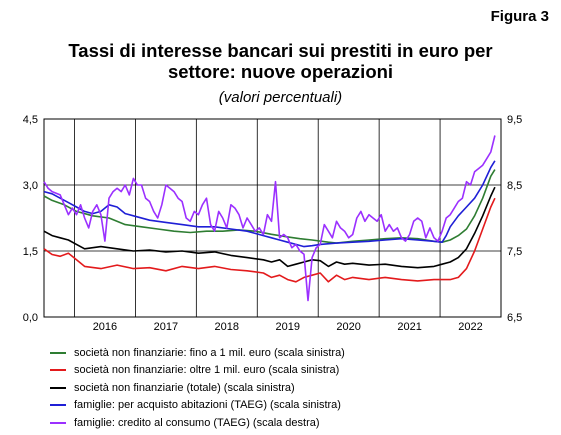  Describe the element at coordinates (409, 327) in the screenshot. I see `x-tick-label: 2021` at that location.